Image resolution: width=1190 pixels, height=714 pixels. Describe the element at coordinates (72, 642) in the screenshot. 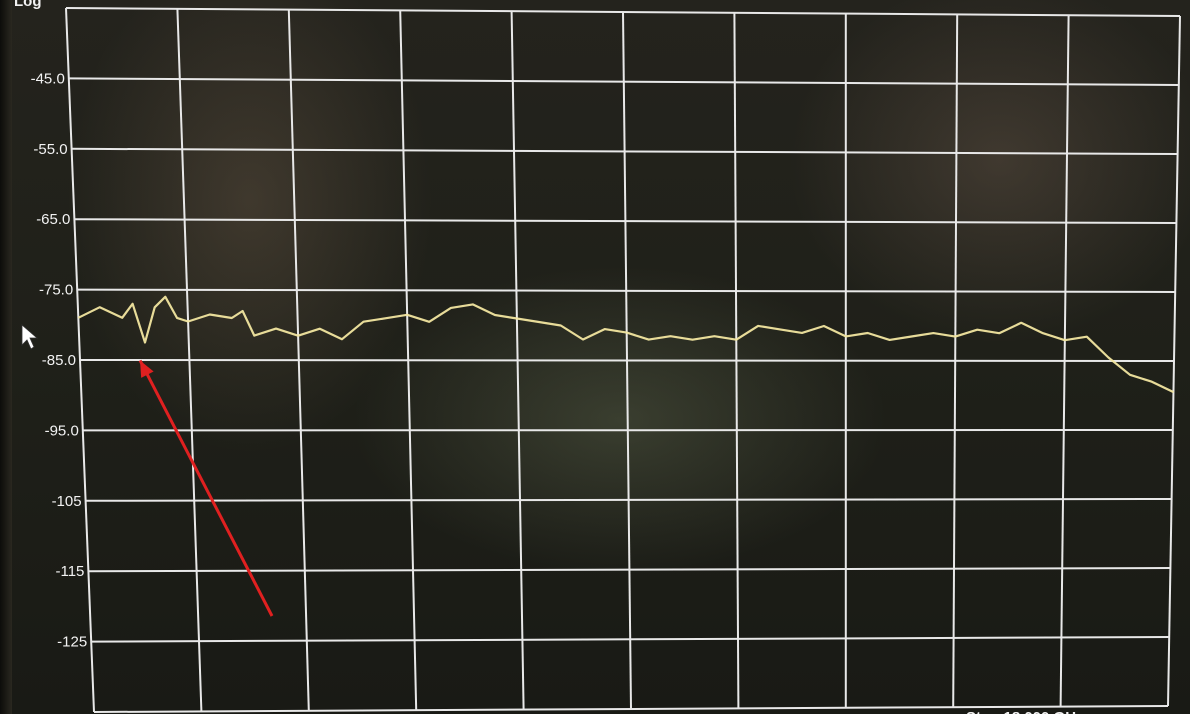

I see `y-tick-label: -125` at that location.